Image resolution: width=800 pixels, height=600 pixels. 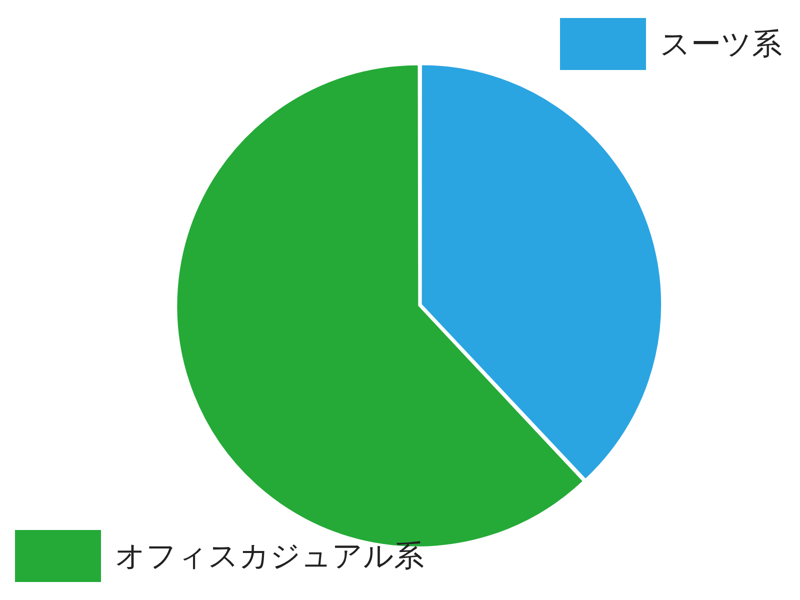 I want to click on legend-label: オフィスカジュアル系, so click(x=269, y=557).